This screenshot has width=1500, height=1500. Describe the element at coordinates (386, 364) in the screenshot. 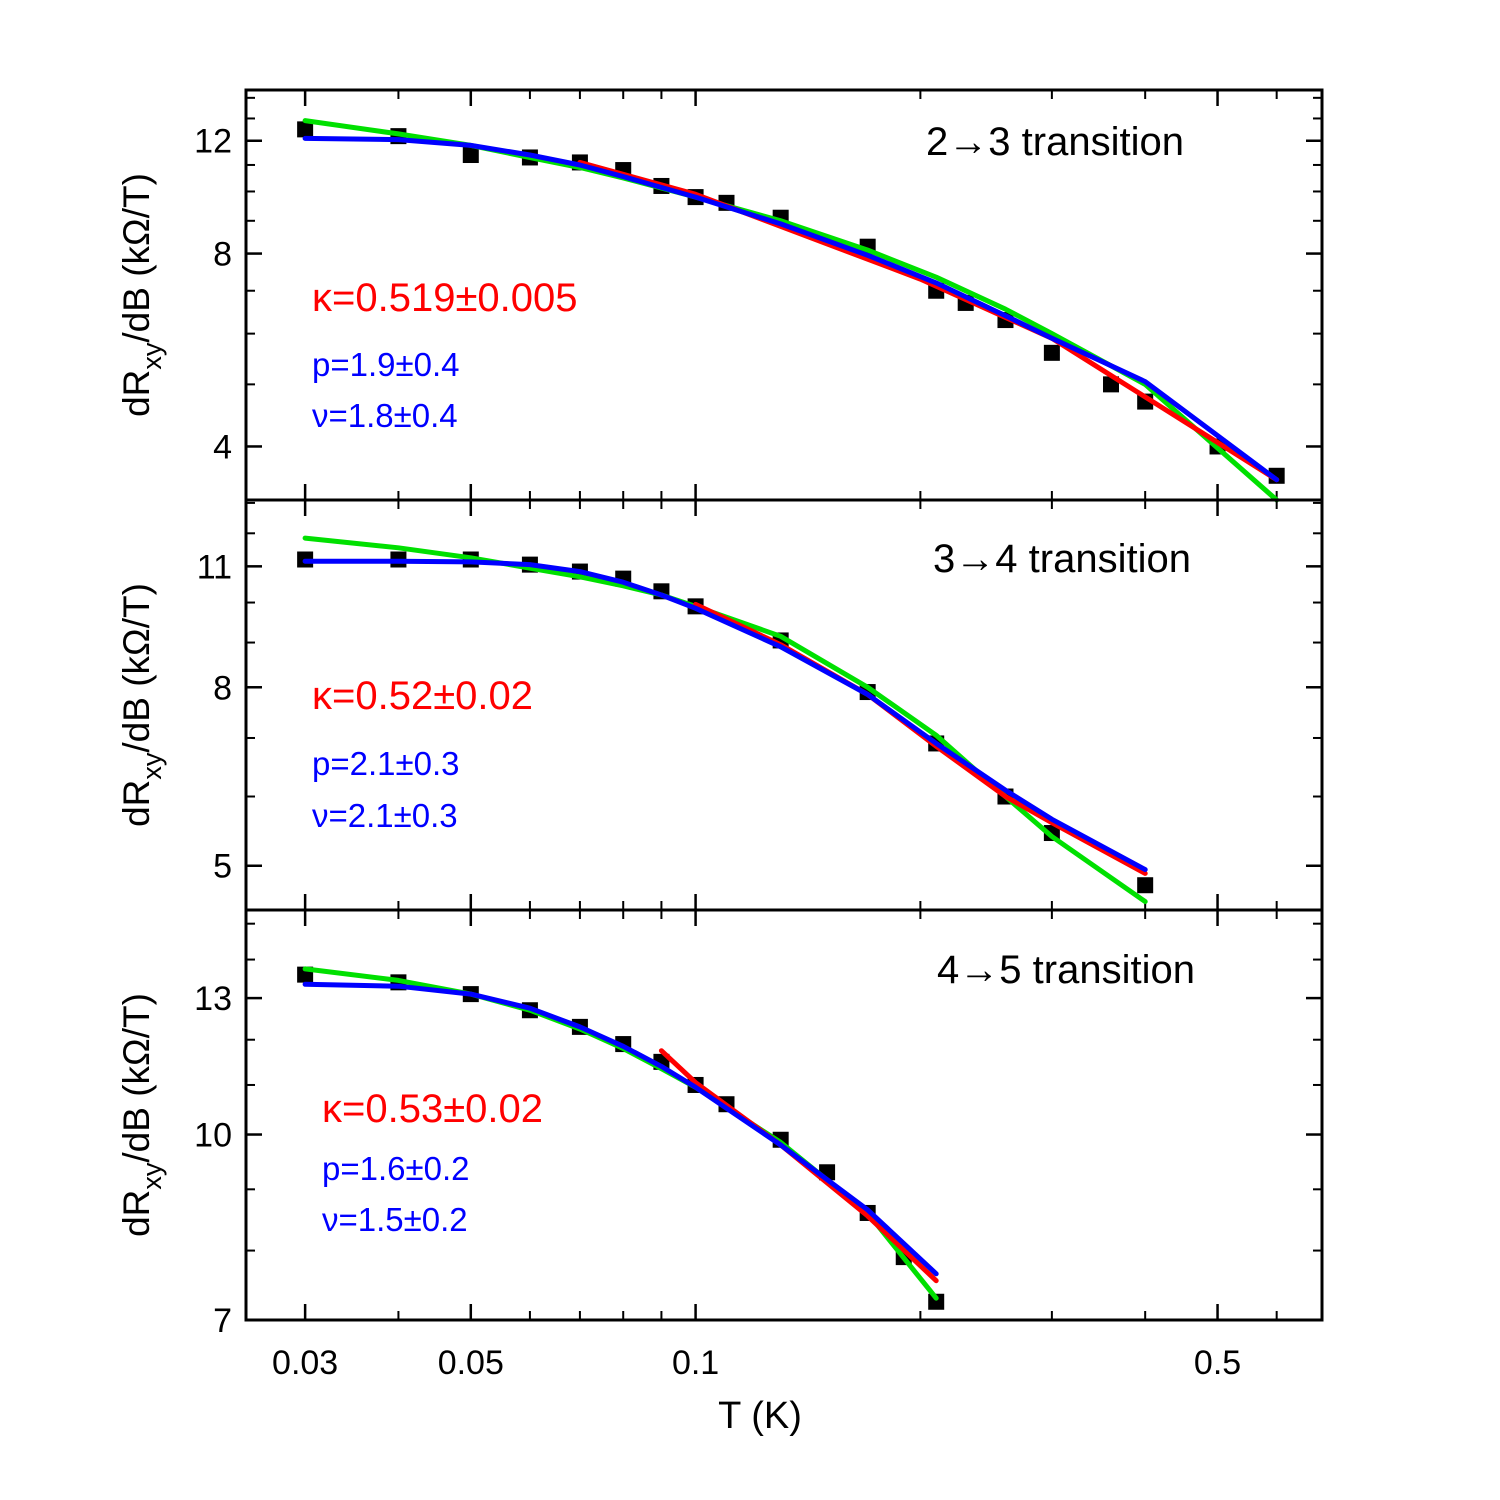

I see `p-label: p=1.9±0.4` at that location.